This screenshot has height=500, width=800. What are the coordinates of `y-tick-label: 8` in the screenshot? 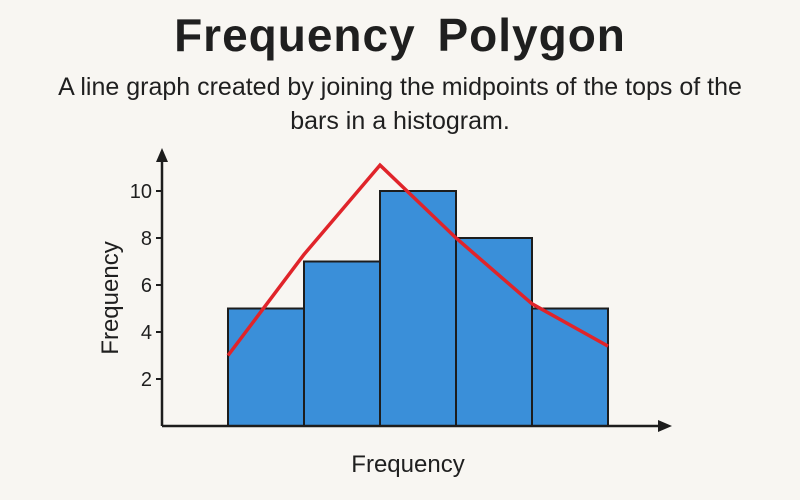 It's located at (146, 239).